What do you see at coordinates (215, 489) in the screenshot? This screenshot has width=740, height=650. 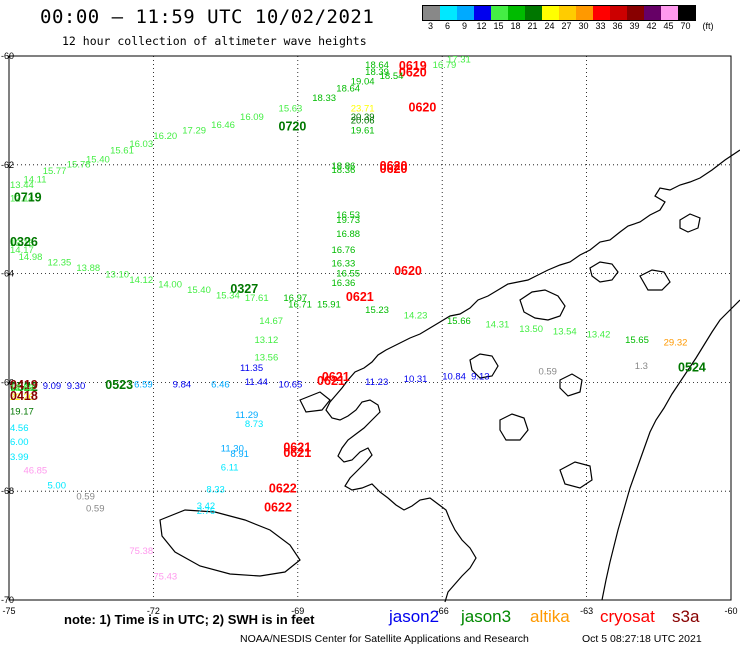 I see `wave-height-label: 8.33` at bounding box center [215, 489].